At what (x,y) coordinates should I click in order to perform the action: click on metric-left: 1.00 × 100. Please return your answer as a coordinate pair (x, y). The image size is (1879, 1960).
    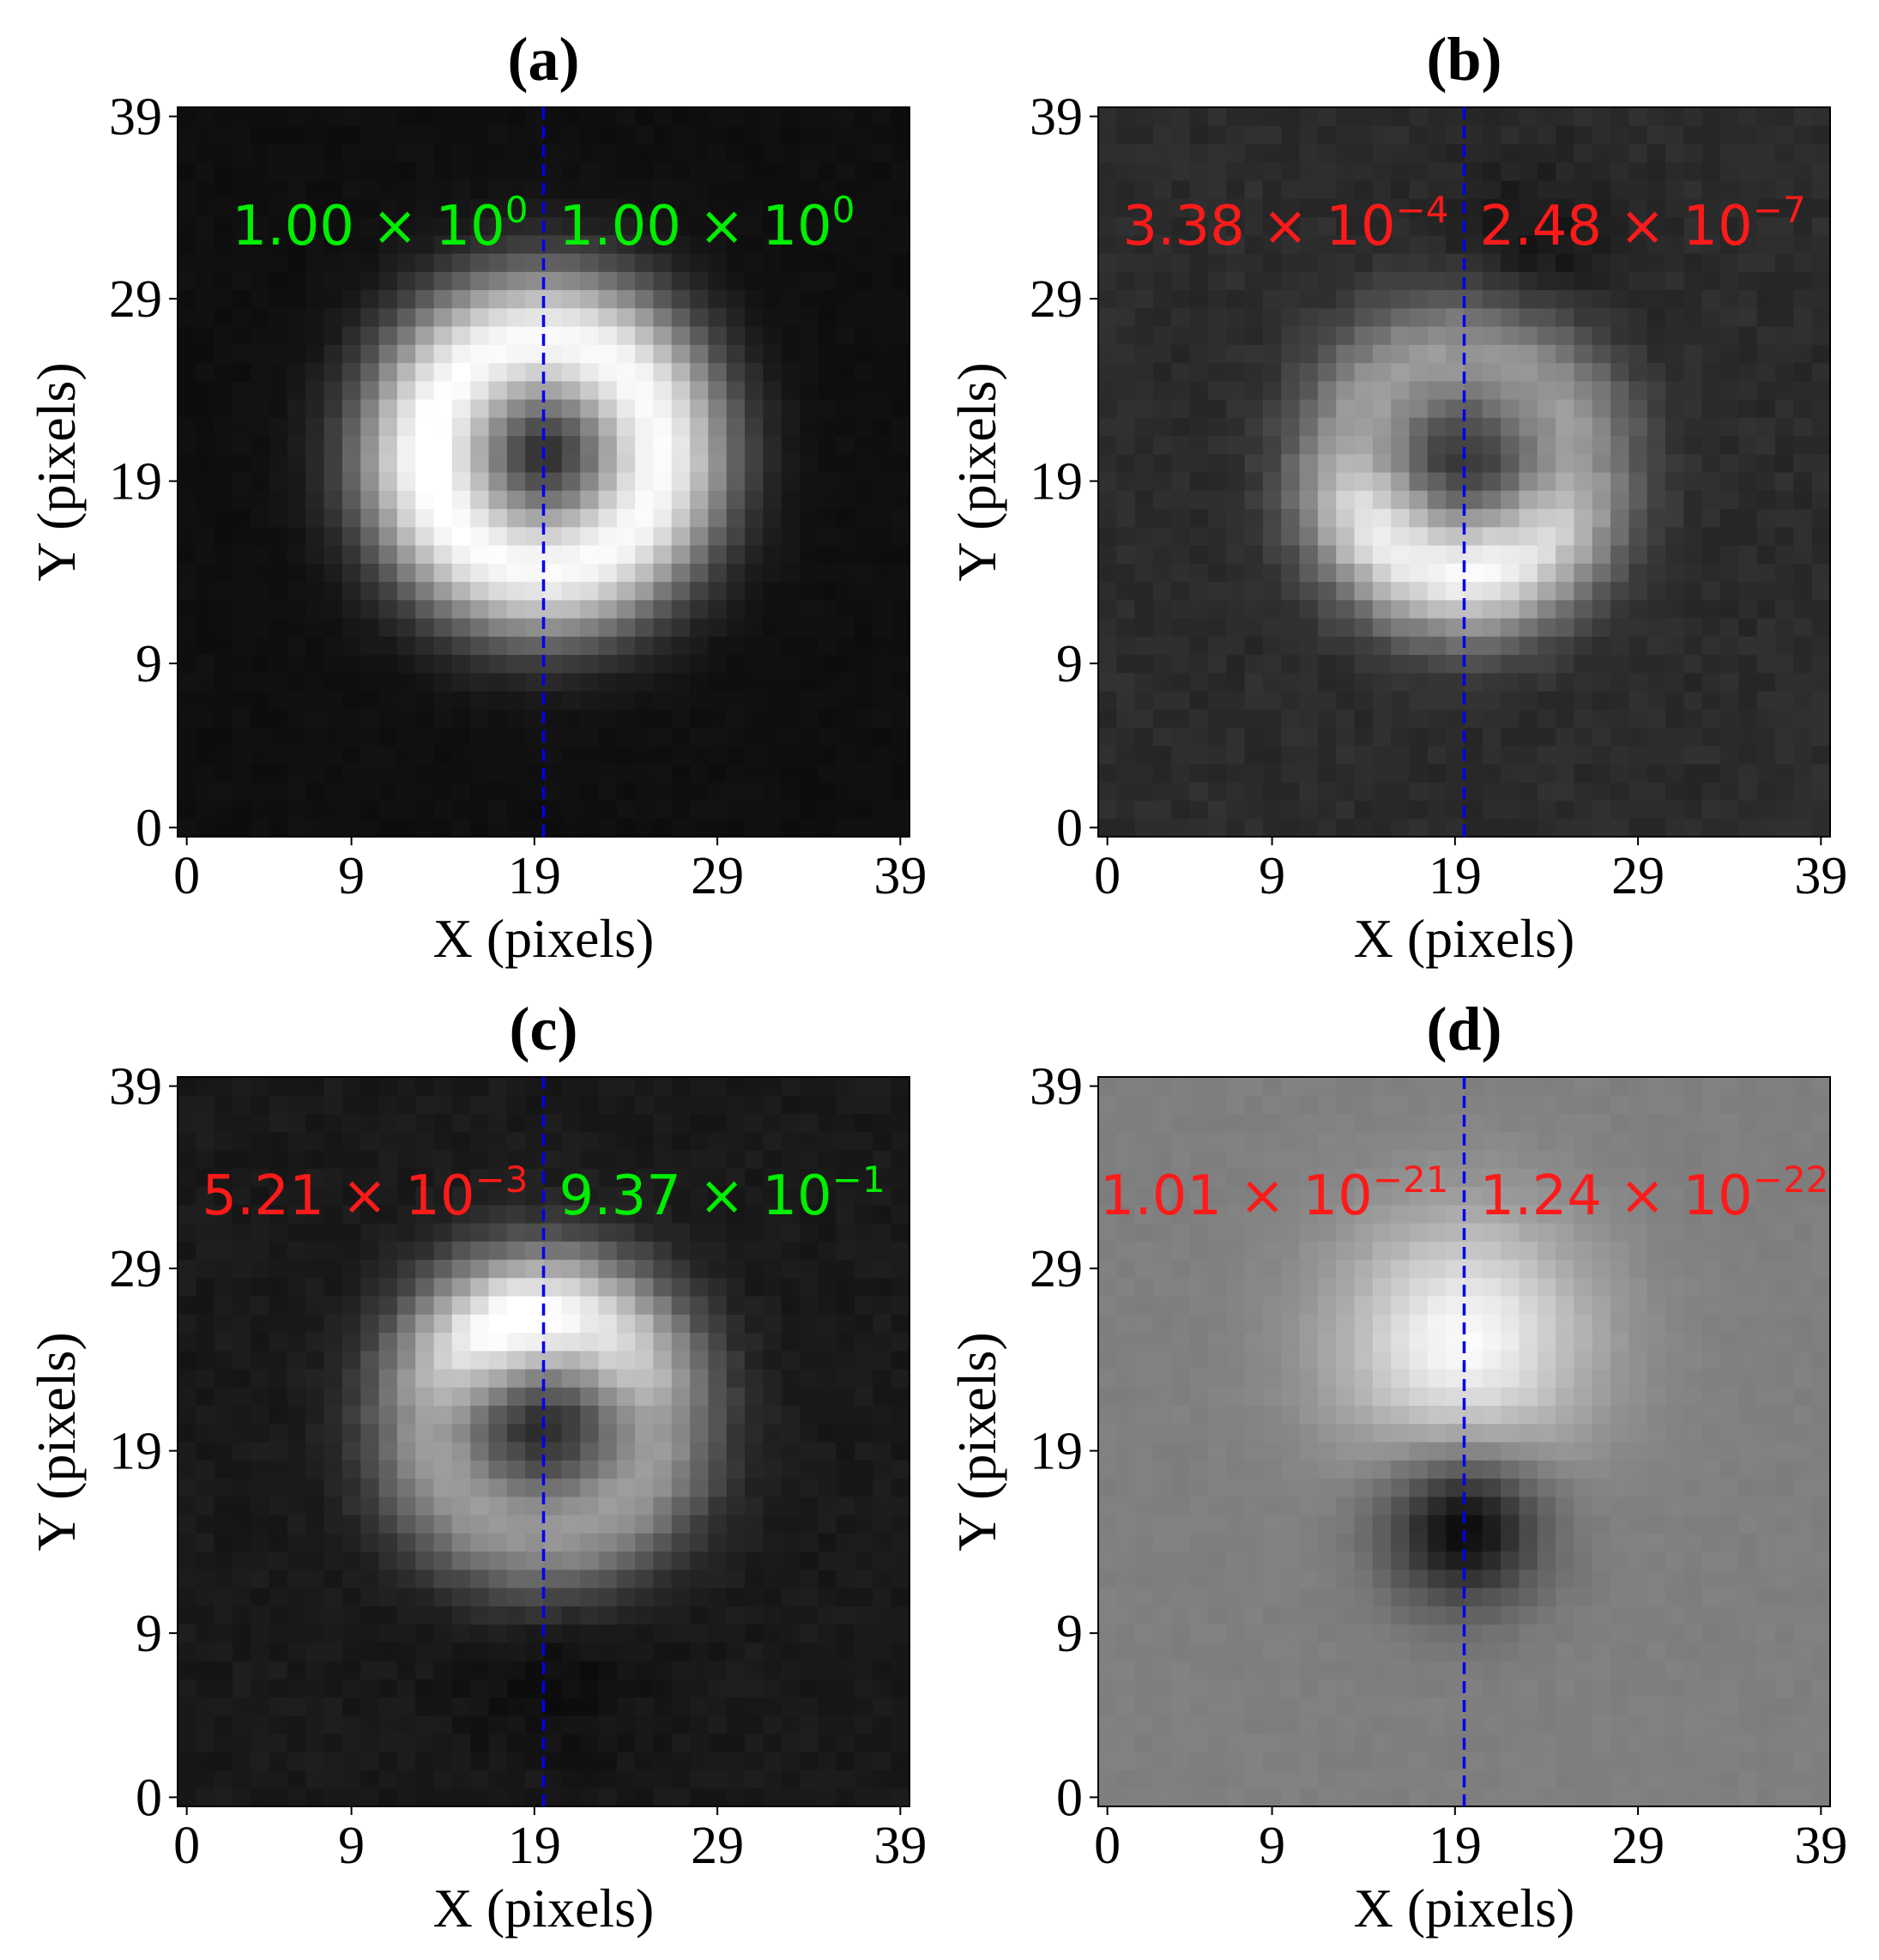
    Looking at the image, I should click on (381, 224).